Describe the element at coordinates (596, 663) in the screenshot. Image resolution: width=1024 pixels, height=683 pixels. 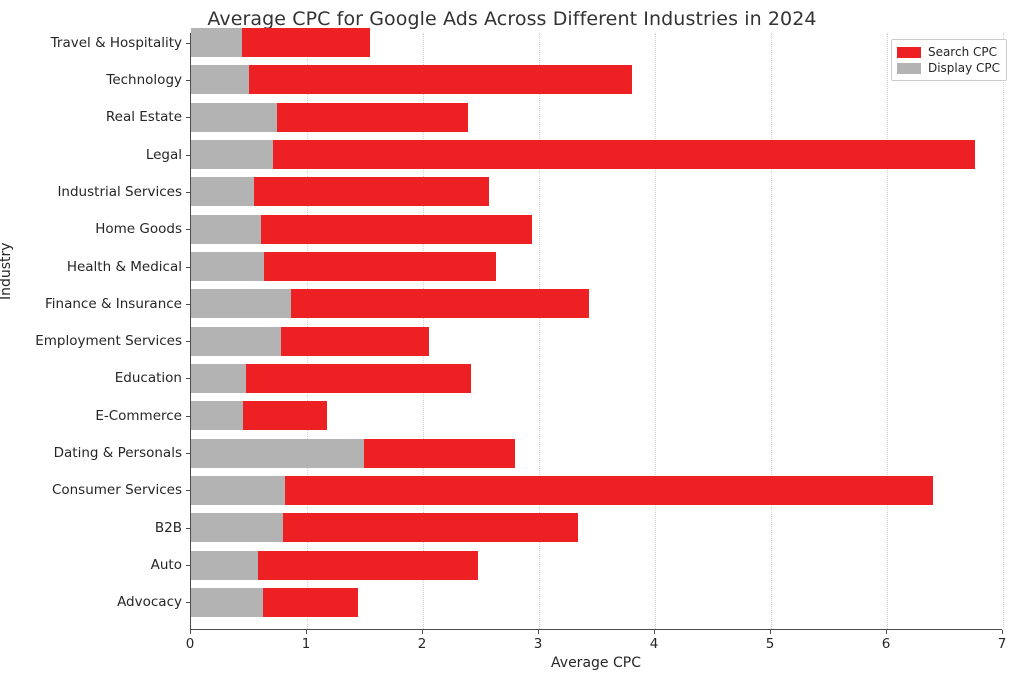
I see `x-axis-title: Average CPC` at that location.